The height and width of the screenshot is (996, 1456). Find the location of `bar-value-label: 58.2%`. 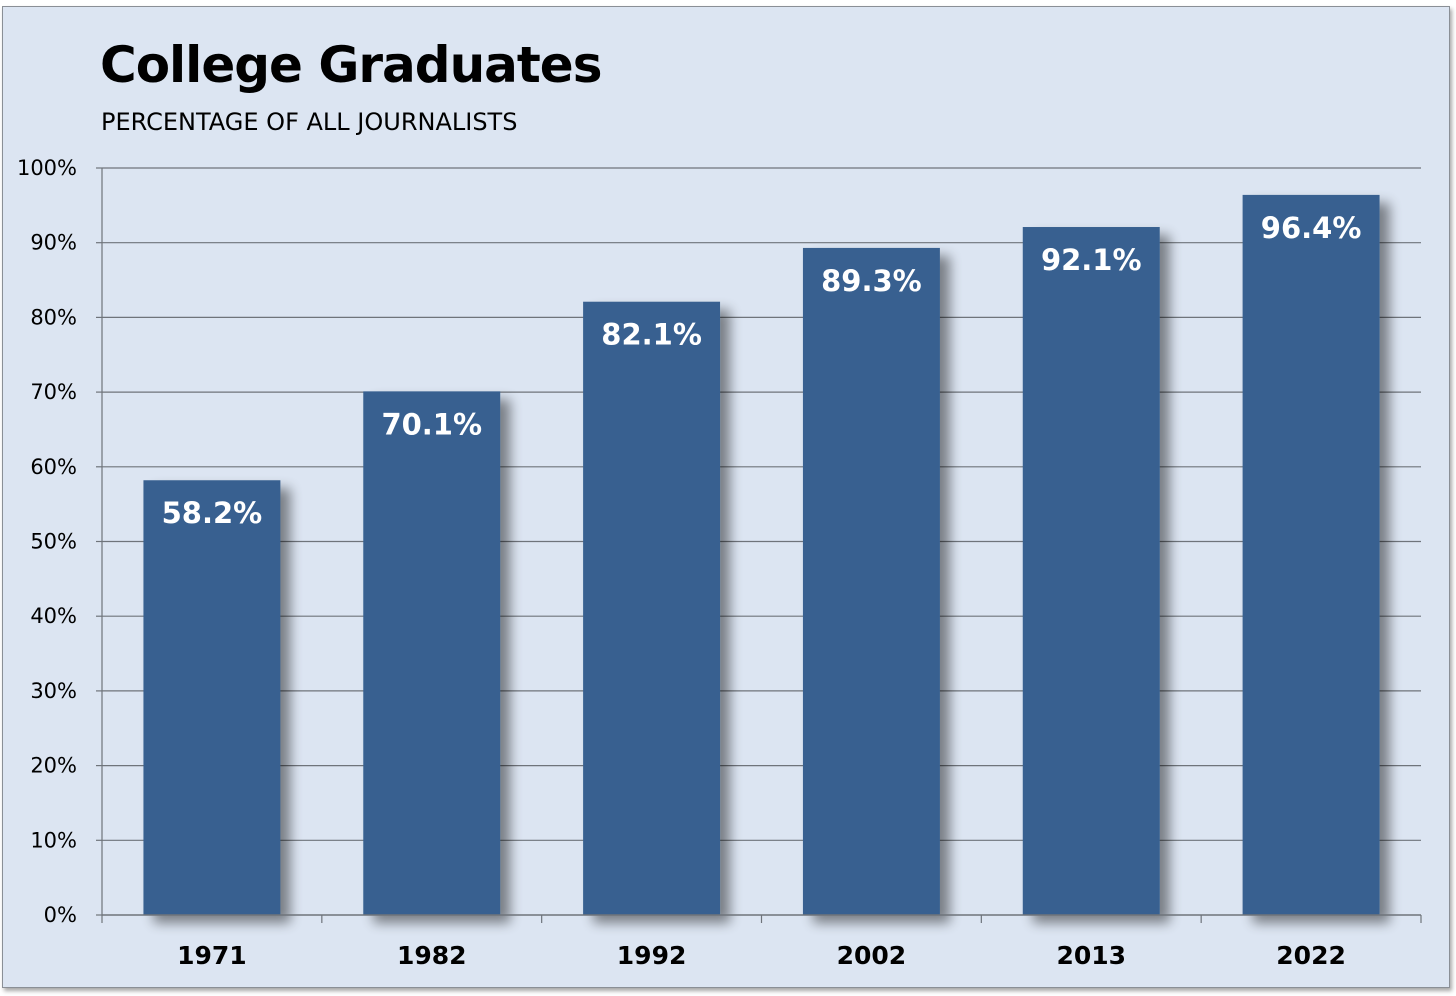

bar-value-label: 58.2% is located at coordinates (212, 513).